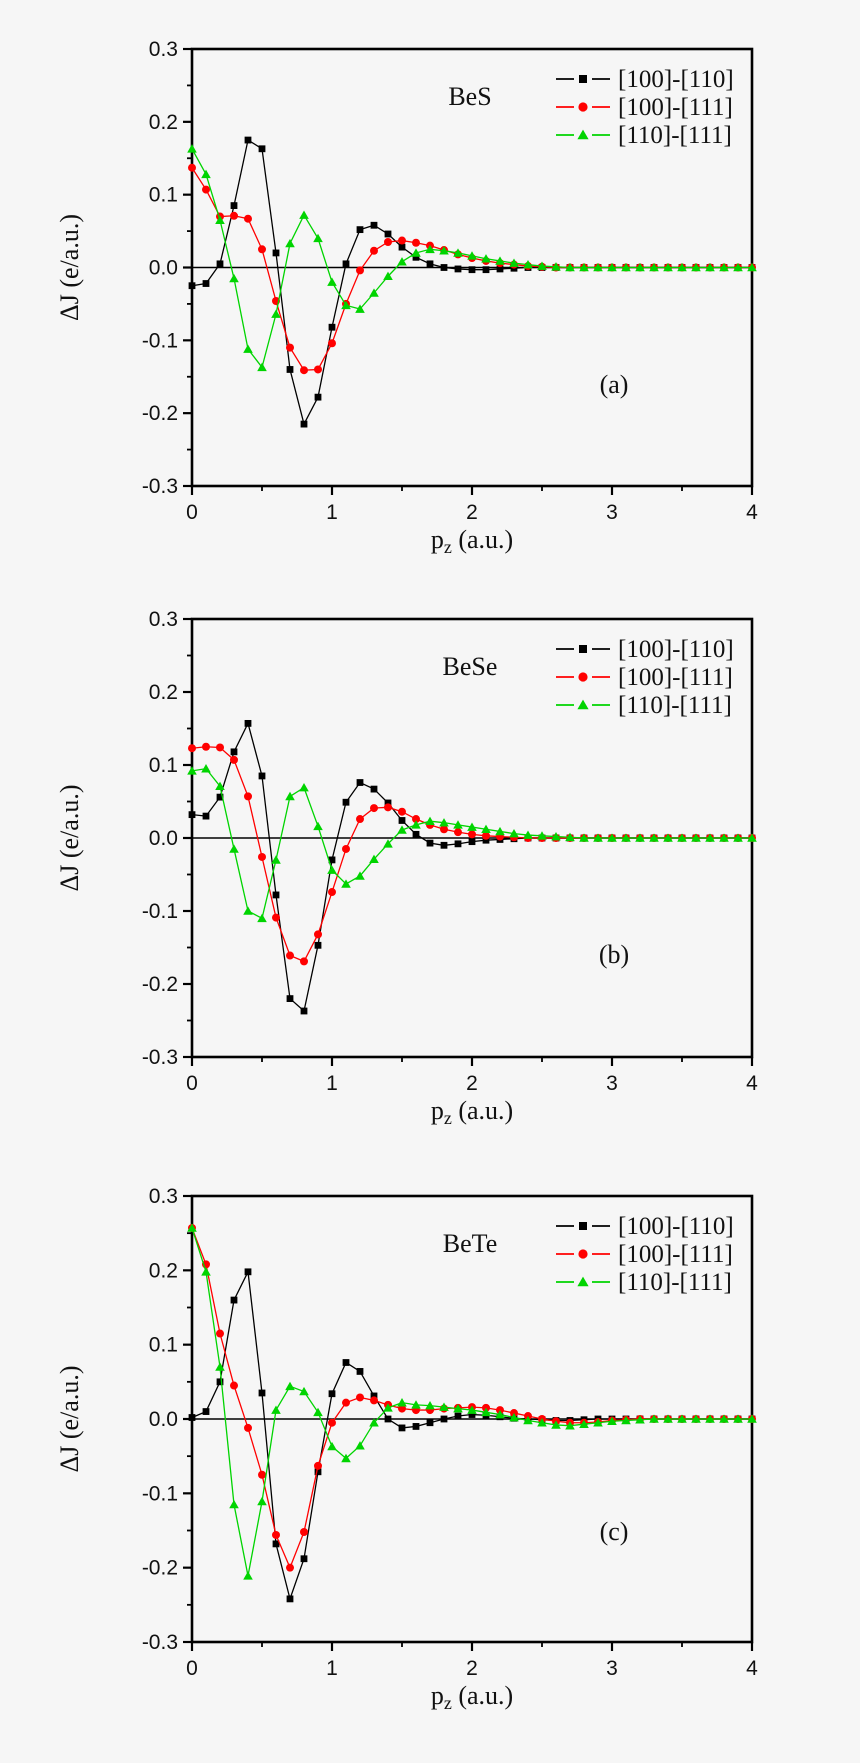 This screenshot has height=1763, width=860. I want to click on y-tick-label: -0.2, so click(160, 1568).